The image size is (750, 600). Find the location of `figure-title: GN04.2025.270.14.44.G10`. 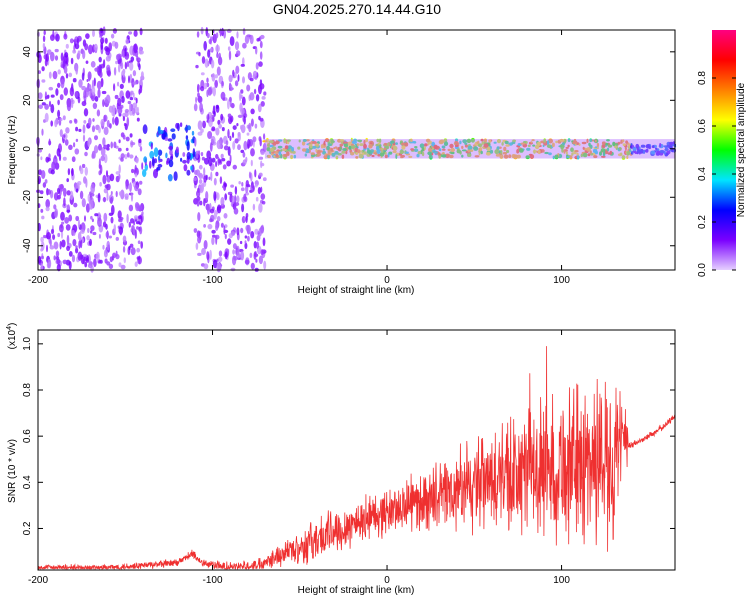

figure-title: GN04.2025.270.14.44.G10 is located at coordinates (357, 9).